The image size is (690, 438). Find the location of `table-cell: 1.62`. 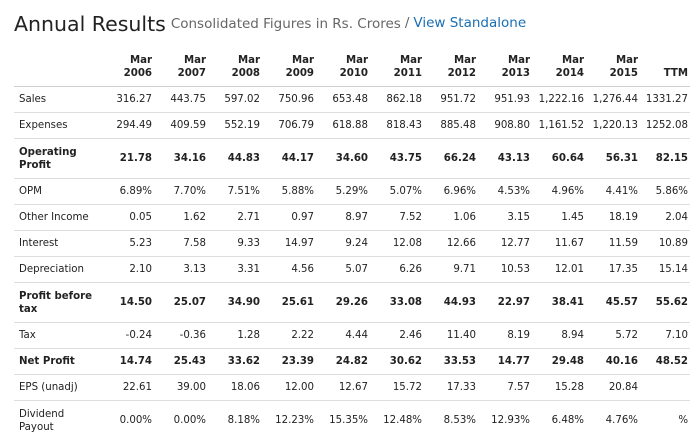

table-cell: 1.62 is located at coordinates (181, 217).